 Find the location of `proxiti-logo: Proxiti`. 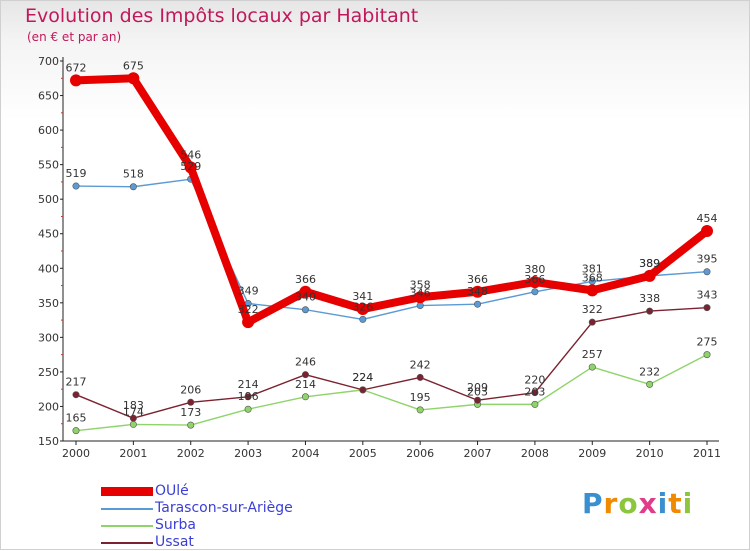

proxiti-logo: Proxiti is located at coordinates (637, 503).